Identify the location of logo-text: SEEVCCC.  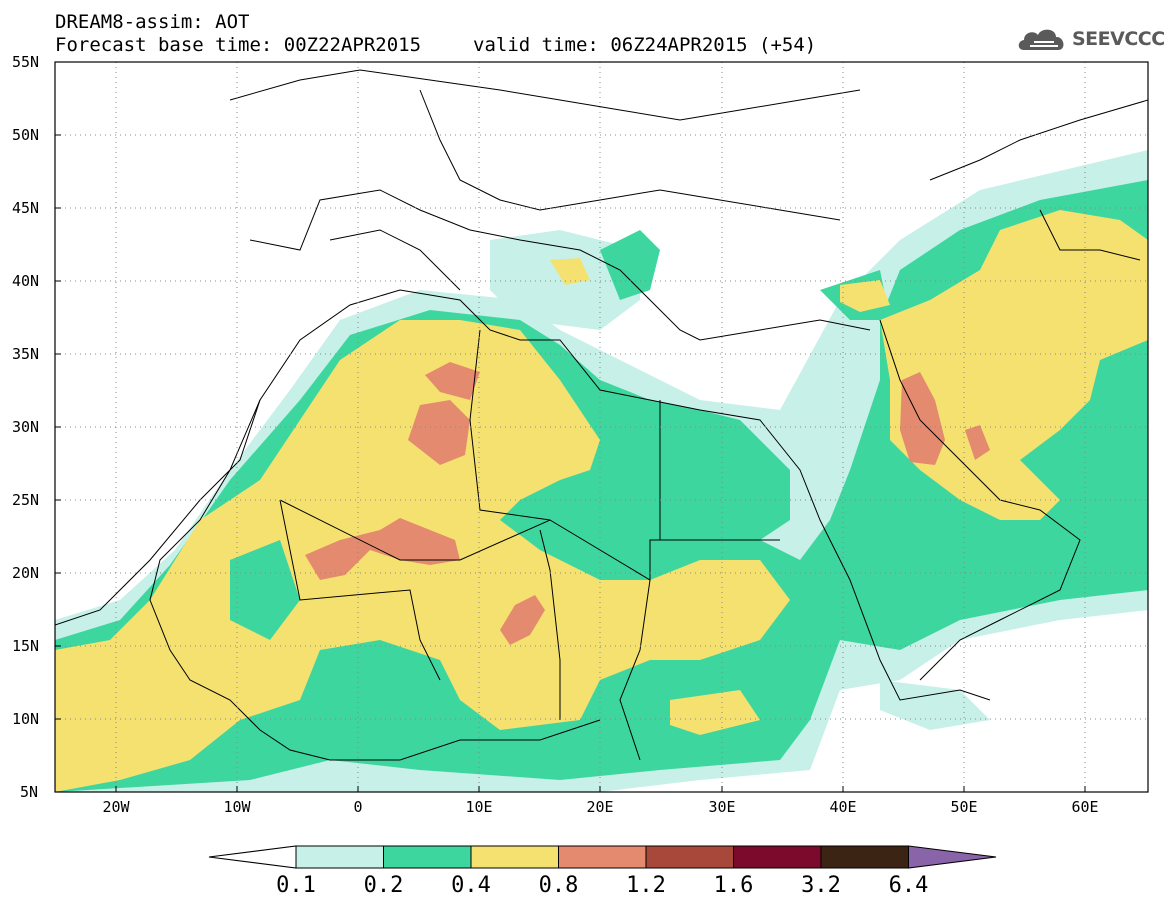
(1118, 39).